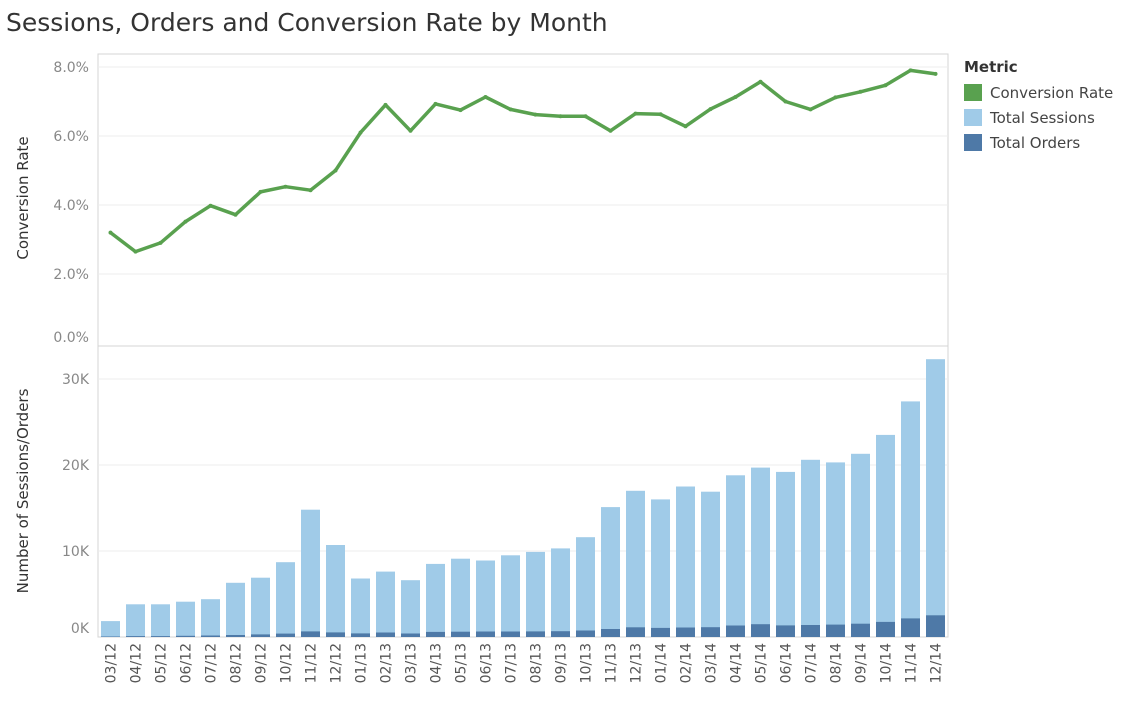 The height and width of the screenshot is (725, 1138). Describe the element at coordinates (1038, 117) in the screenshot. I see `legend-item-total-sessions: Total Sessions` at that location.